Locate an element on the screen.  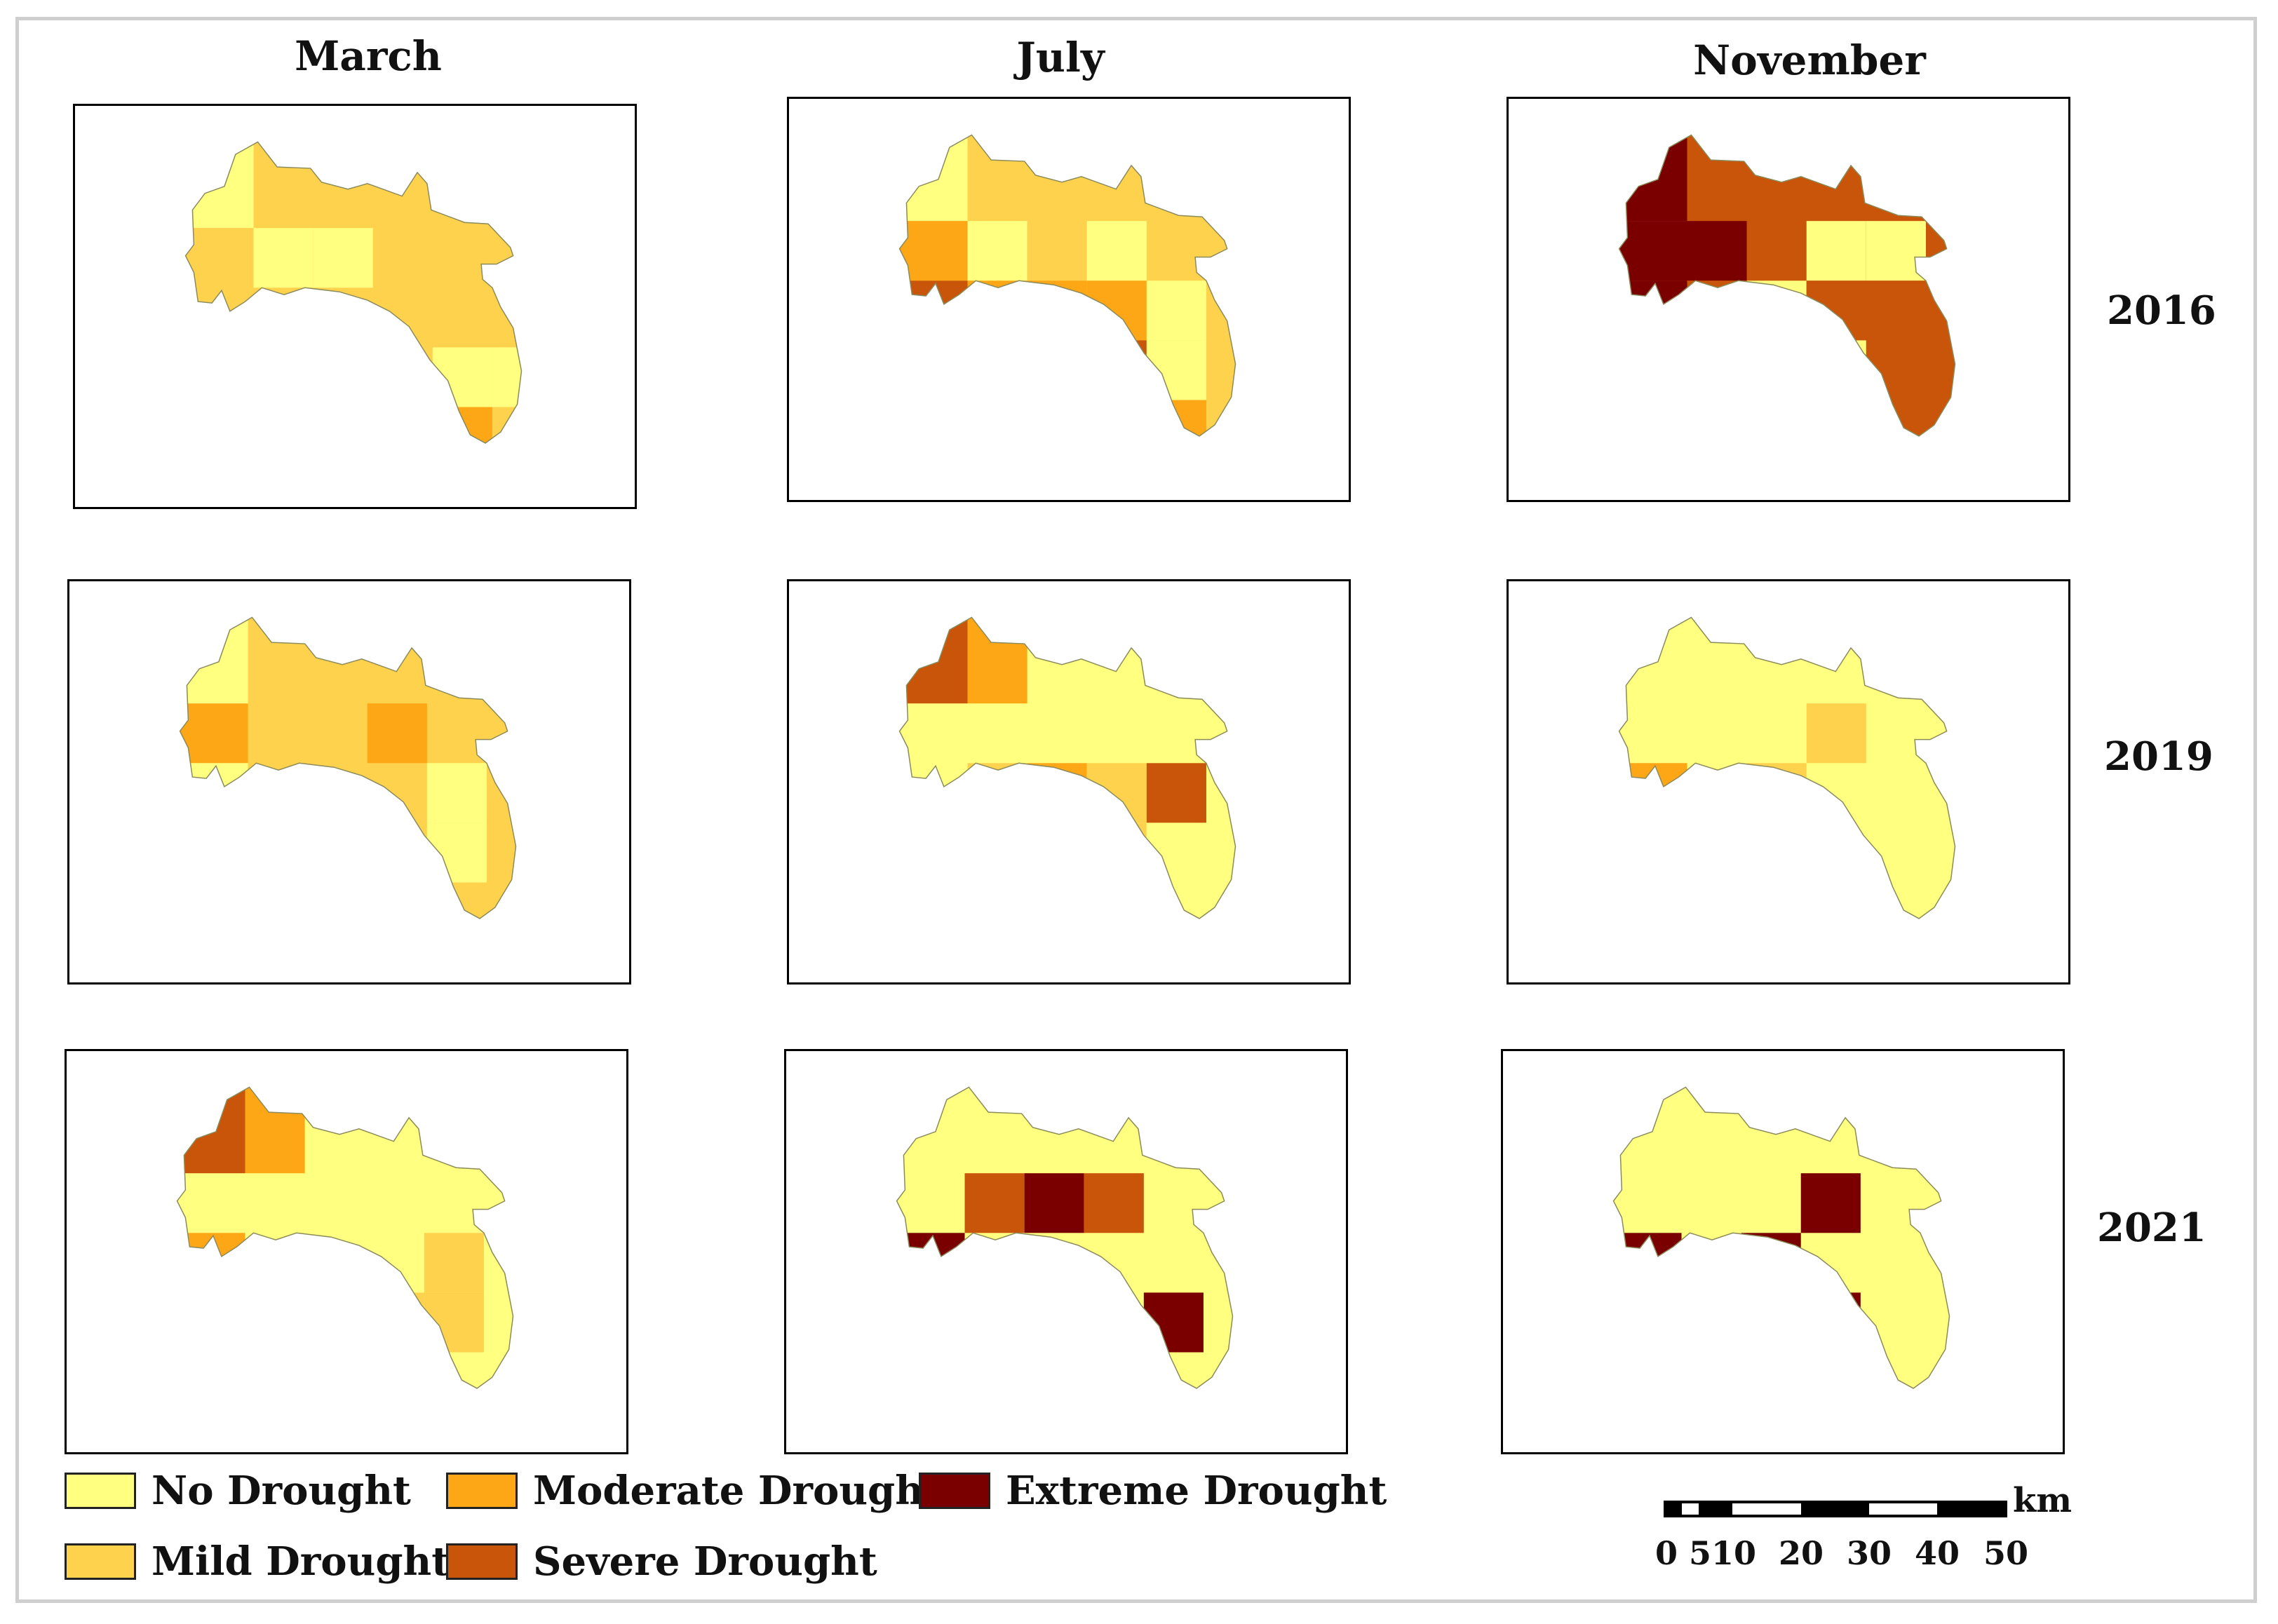
scale-label: 30 is located at coordinates (1869, 1553).